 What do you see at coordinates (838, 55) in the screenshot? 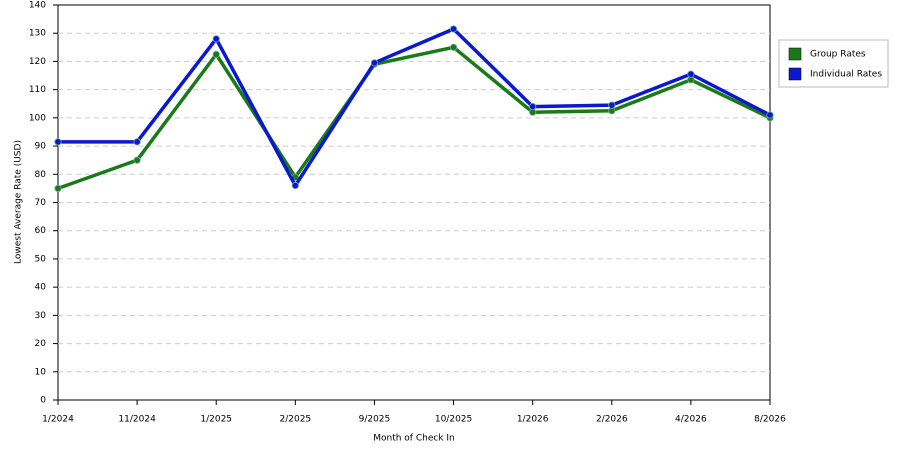
I see `legend-label: Group Rates` at bounding box center [838, 55].